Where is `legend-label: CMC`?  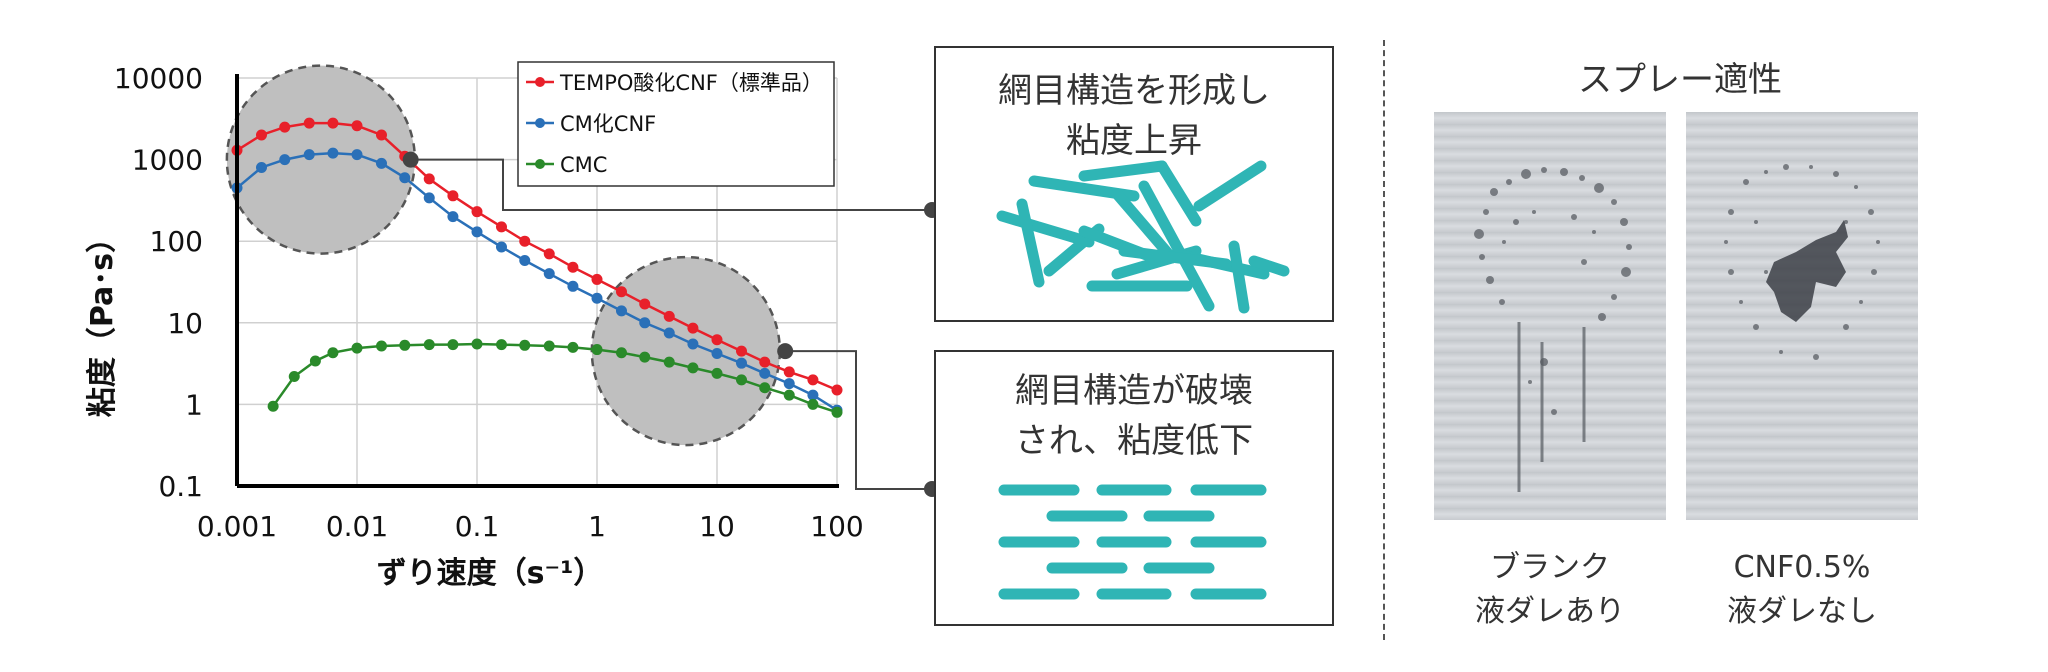 legend-label: CMC is located at coordinates (583, 165).